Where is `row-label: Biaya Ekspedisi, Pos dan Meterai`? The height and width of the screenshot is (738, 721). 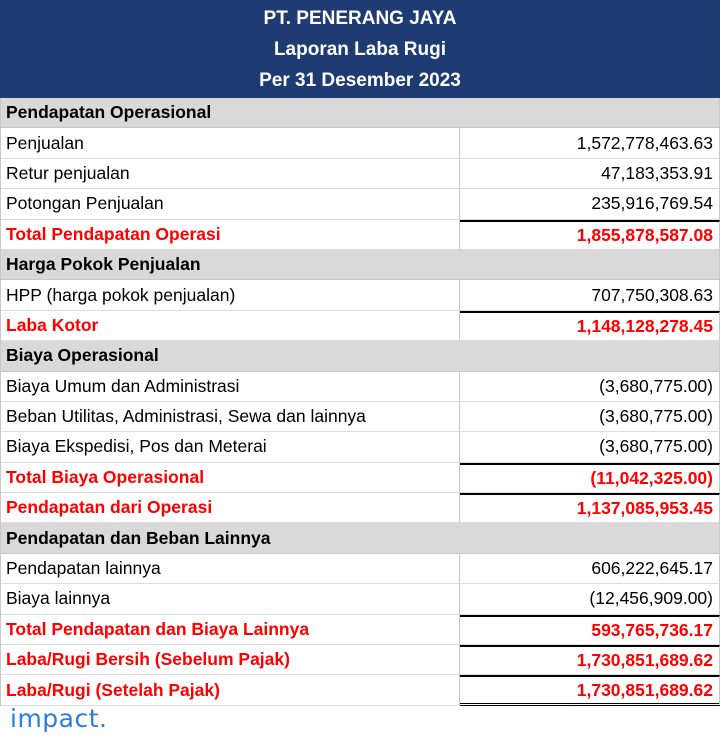
row-label: Biaya Ekspedisi, Pos dan Meterai is located at coordinates (230, 447).